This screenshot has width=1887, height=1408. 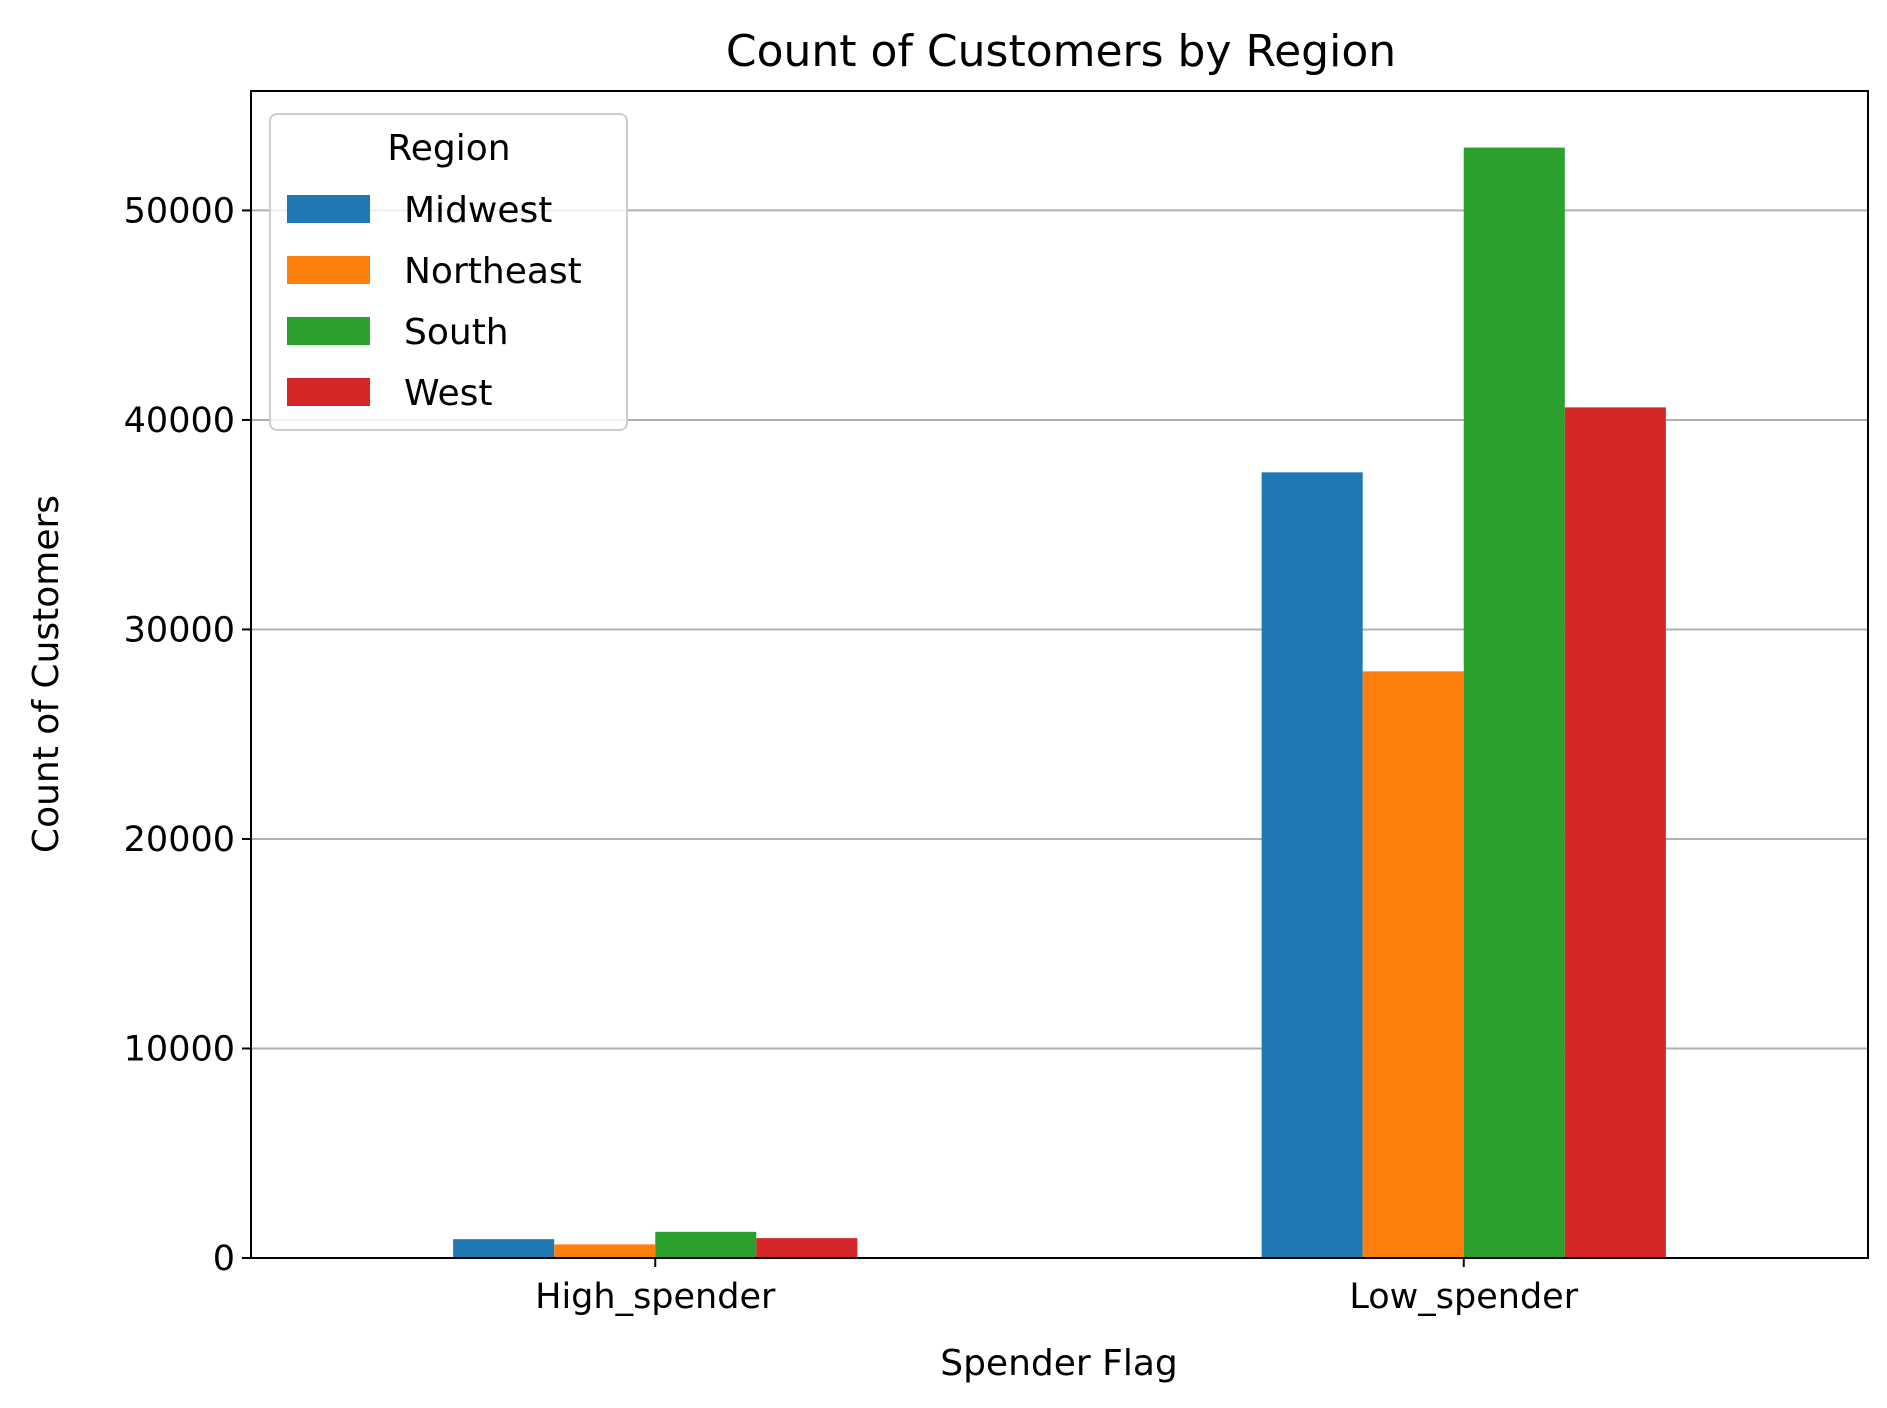 I want to click on legend: Region Midwest Northeast South West, so click(x=448, y=272).